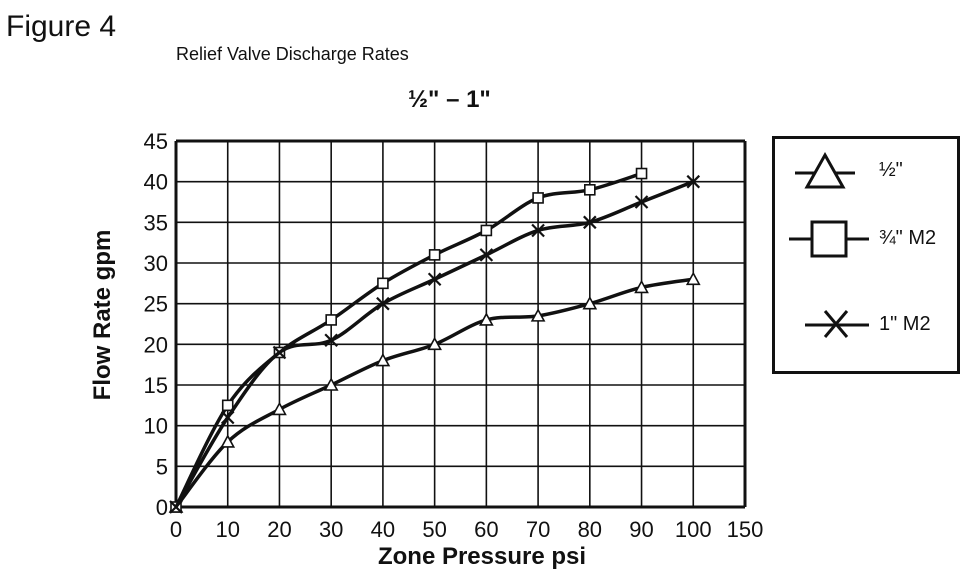 This screenshot has width=969, height=580. Describe the element at coordinates (156, 263) in the screenshot. I see `y-tick-label: 30` at that location.